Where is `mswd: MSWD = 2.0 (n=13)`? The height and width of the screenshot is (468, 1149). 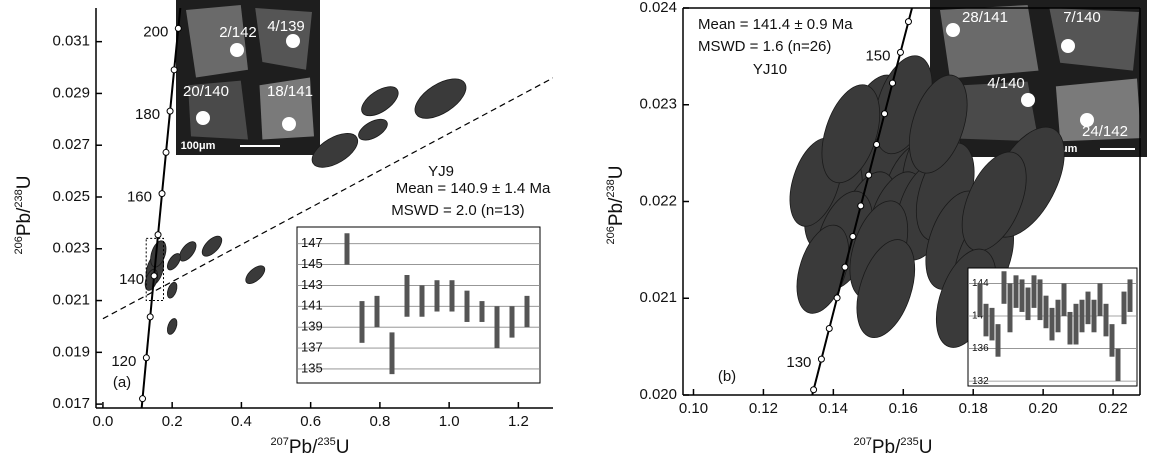
mswd: MSWD = 2.0 (n=13) is located at coordinates (457, 210).